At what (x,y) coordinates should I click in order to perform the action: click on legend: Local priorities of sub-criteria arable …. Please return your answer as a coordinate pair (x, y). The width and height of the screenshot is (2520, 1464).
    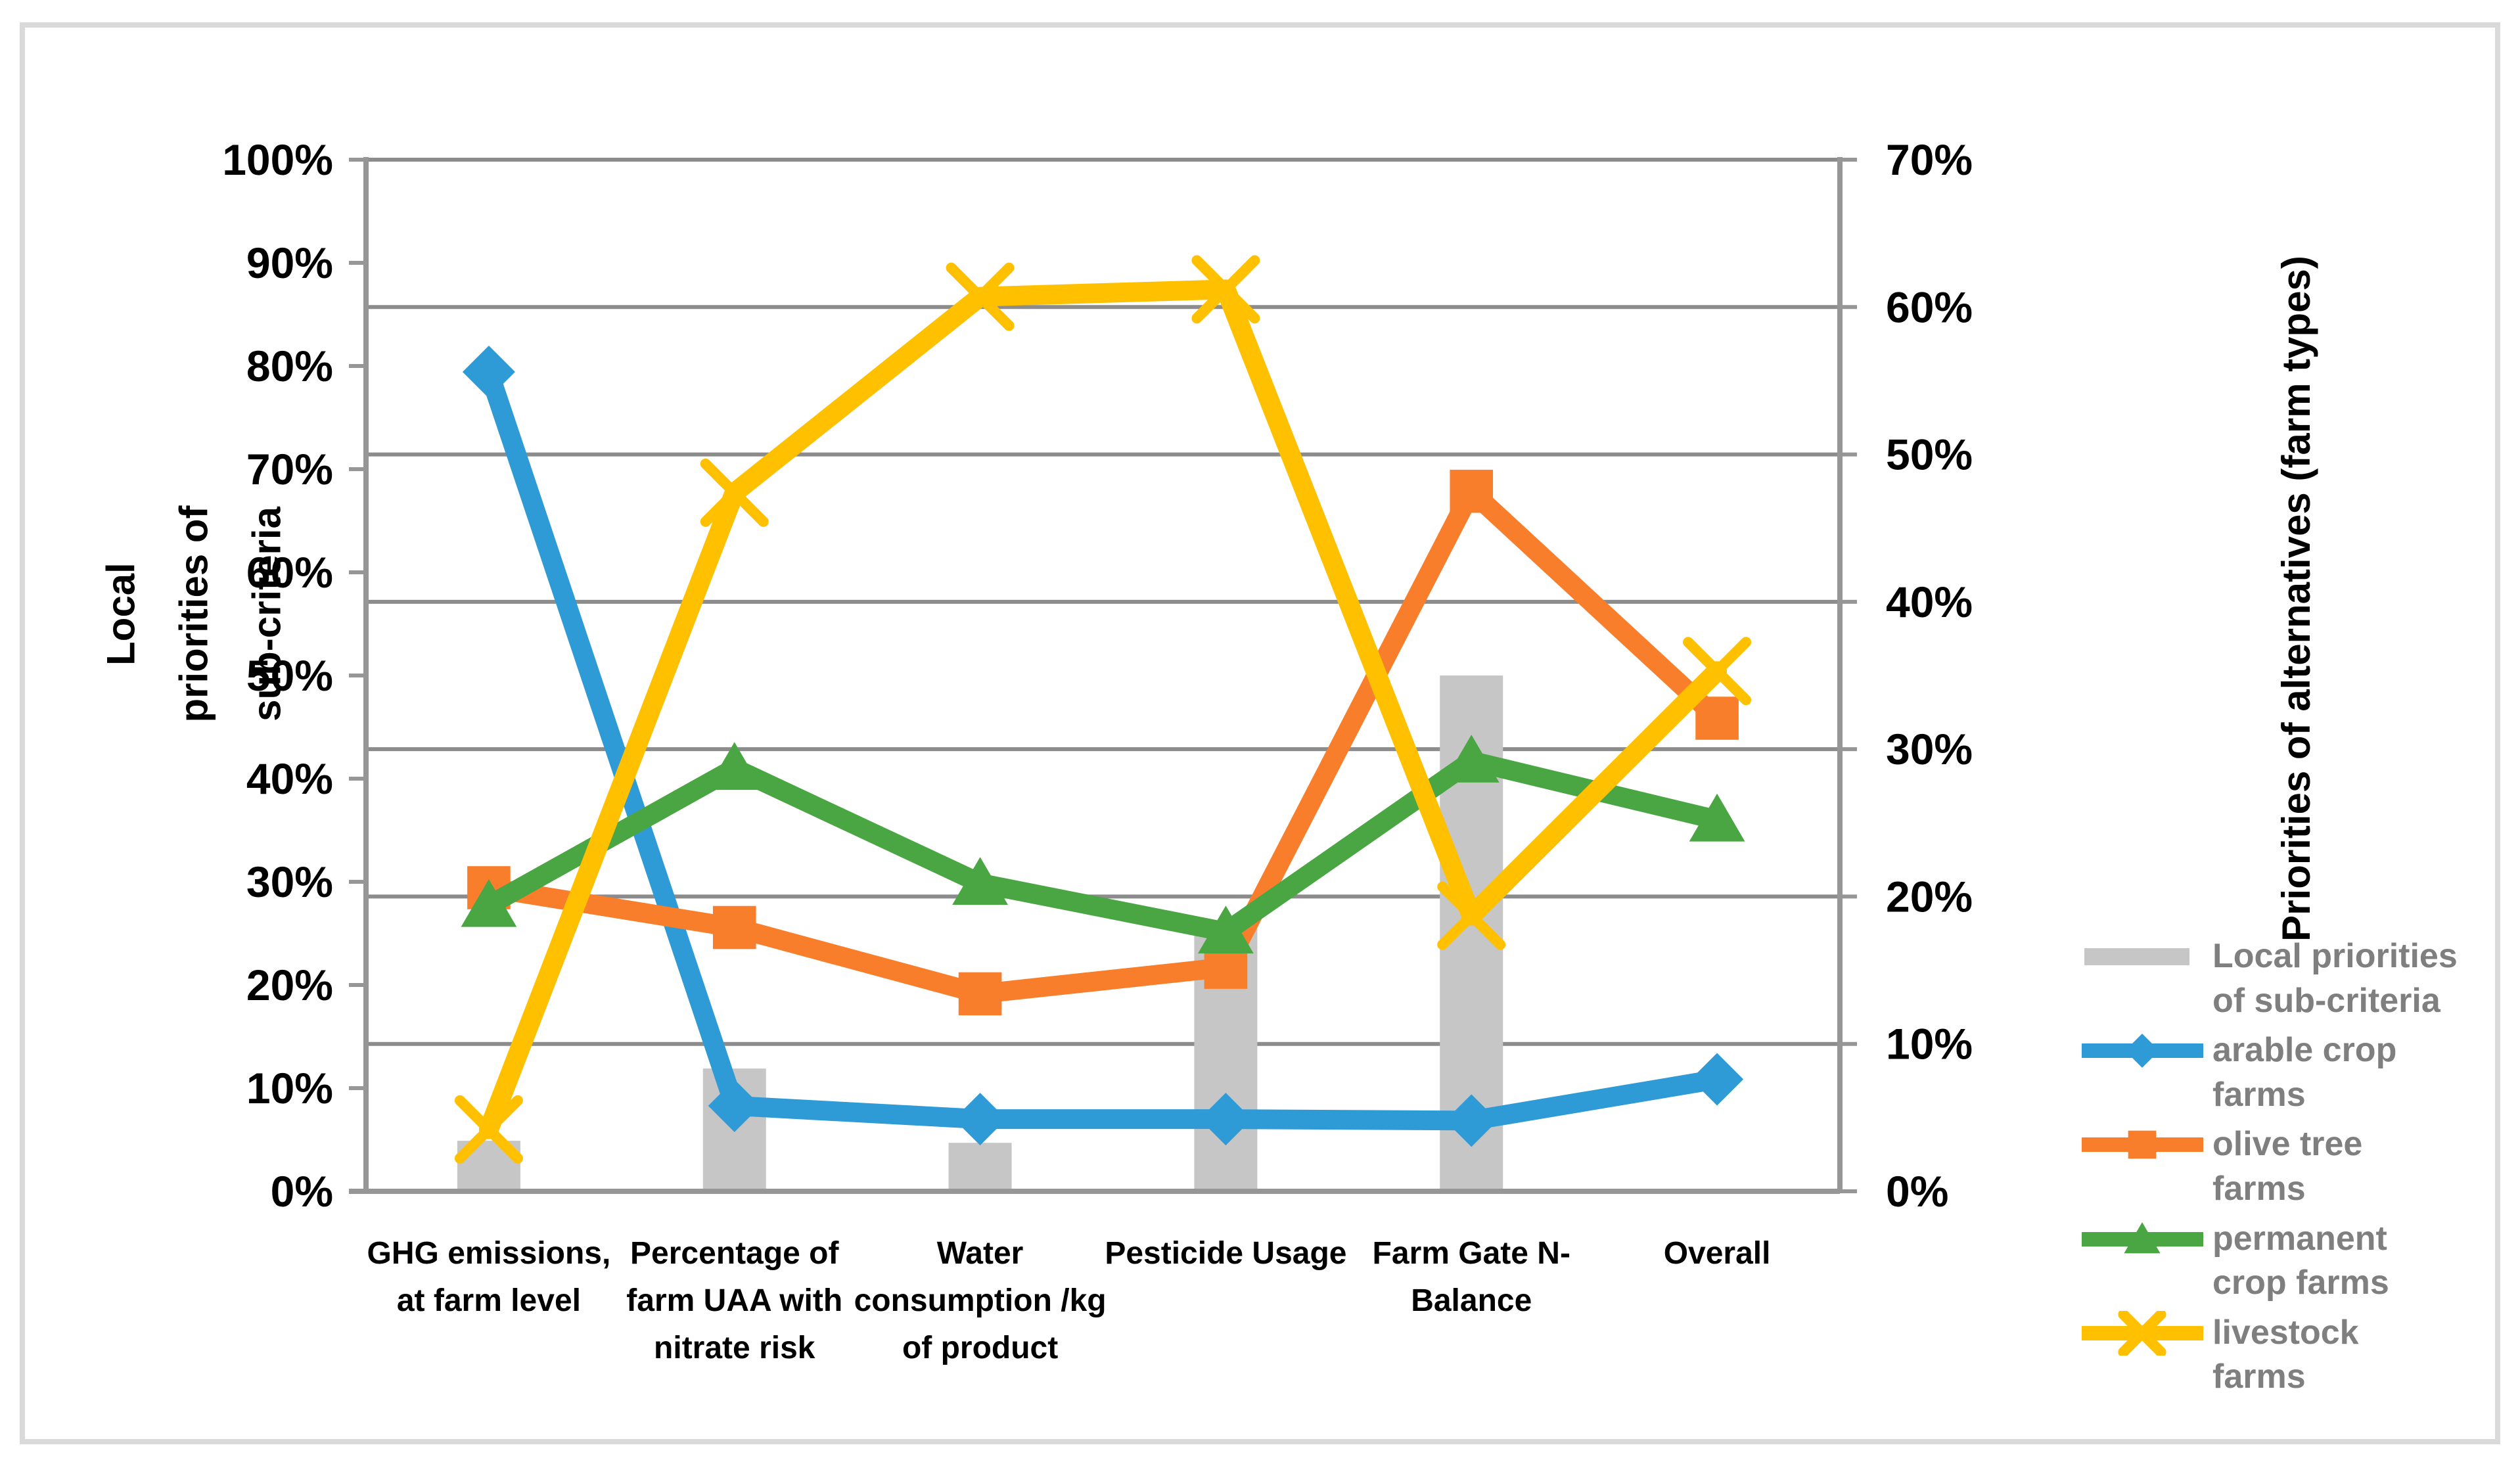
    Looking at the image, I should click on (2298, 1167).